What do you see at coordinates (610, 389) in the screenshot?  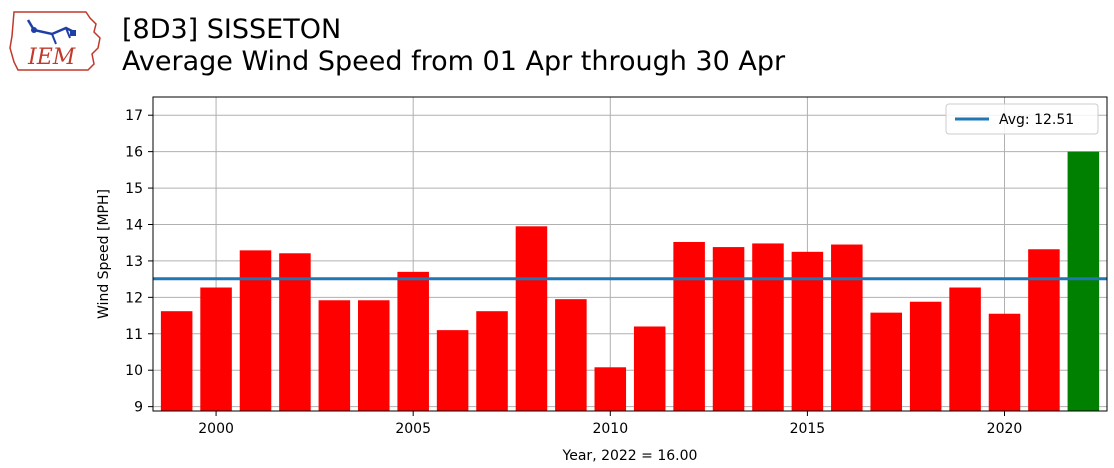 I see `bar-2010` at bounding box center [610, 389].